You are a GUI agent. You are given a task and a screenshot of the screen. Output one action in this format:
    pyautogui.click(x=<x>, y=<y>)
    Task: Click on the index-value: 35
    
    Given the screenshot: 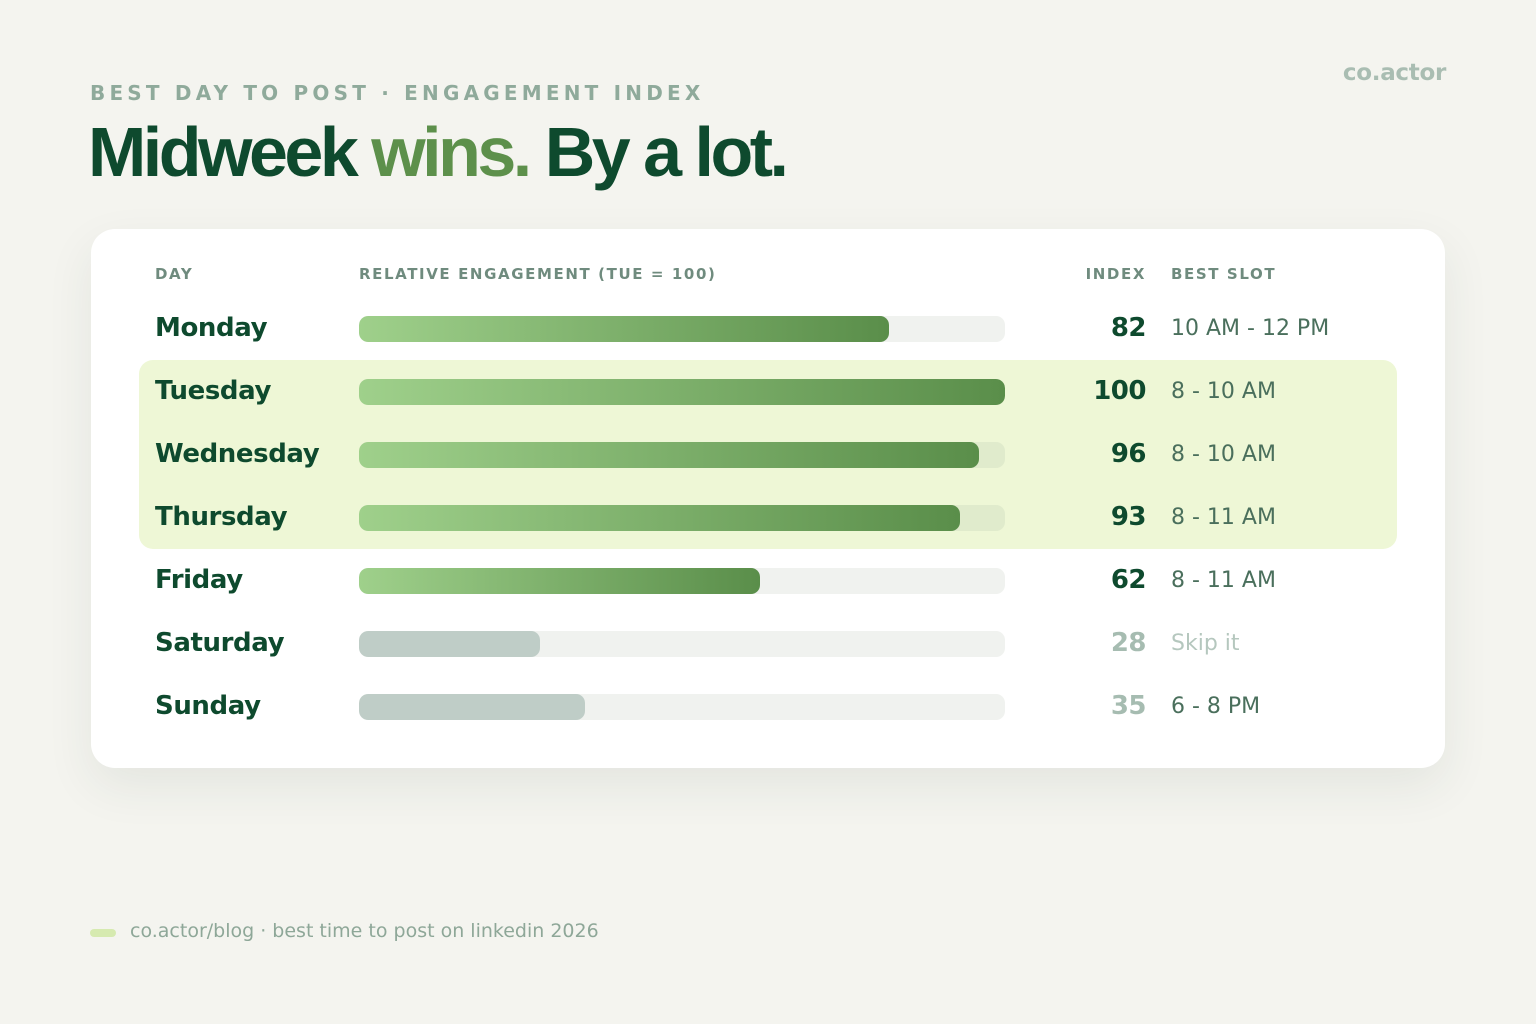 What is the action you would take?
    pyautogui.click(x=1128, y=706)
    